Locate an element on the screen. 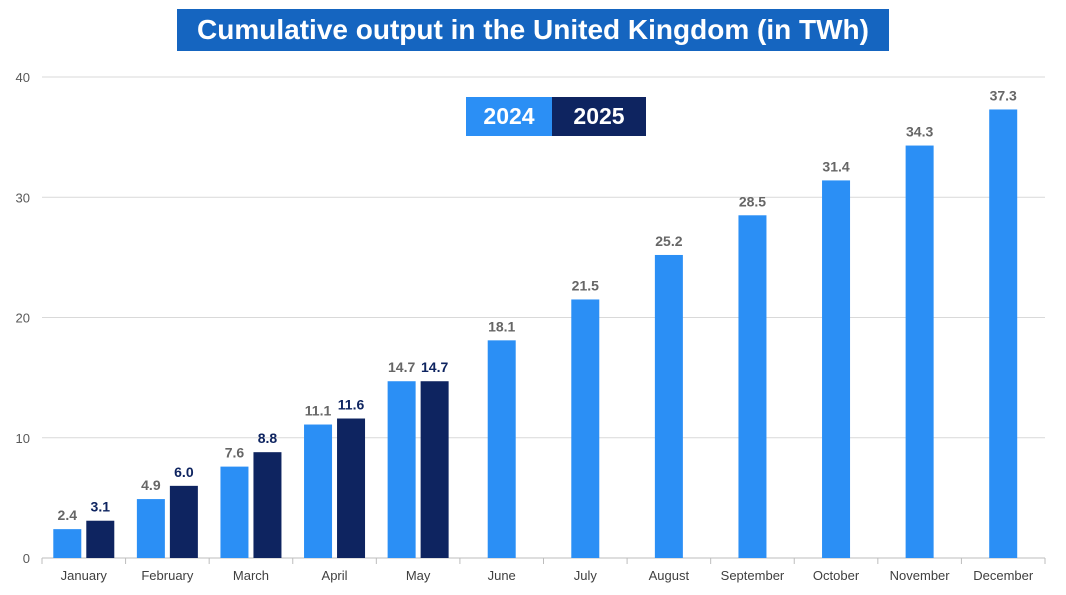  x-tick-label: October is located at coordinates (836, 575).